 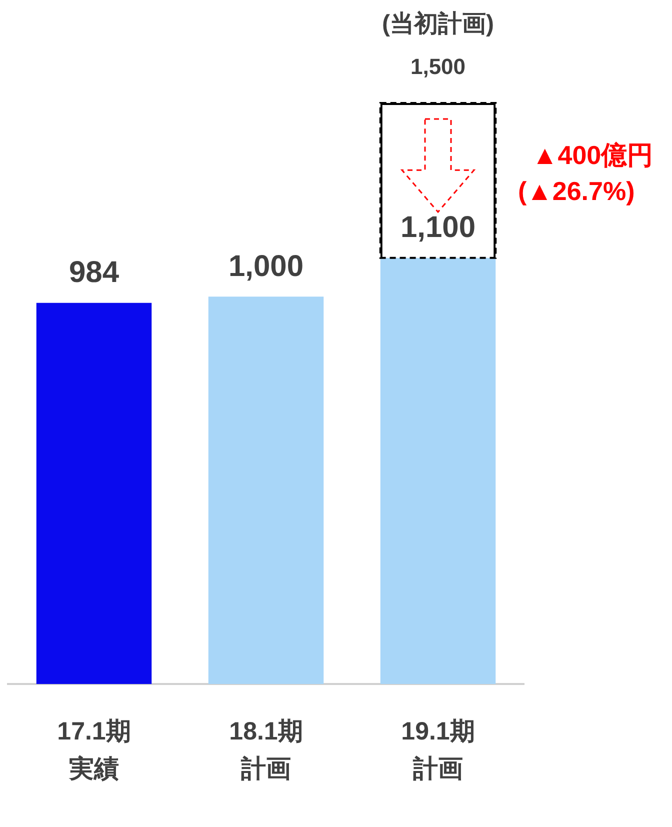 I want to click on x-tick-label: 19.1期計画, so click(x=438, y=751).